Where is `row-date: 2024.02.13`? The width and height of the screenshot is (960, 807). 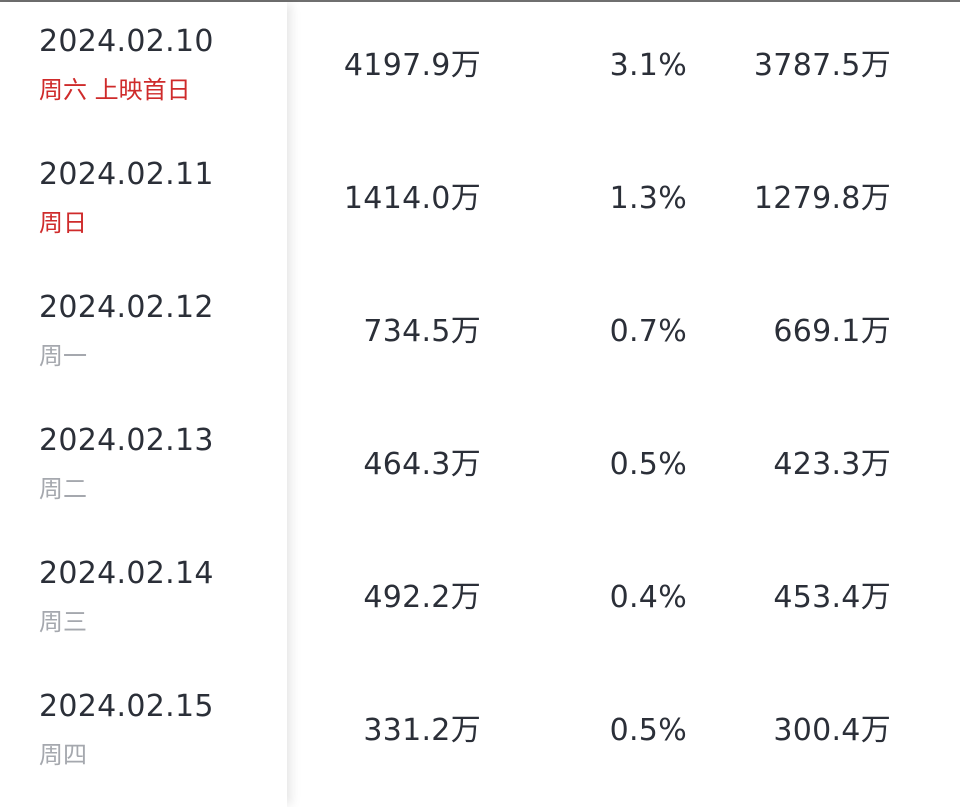
row-date: 2024.02.13 is located at coordinates (126, 440).